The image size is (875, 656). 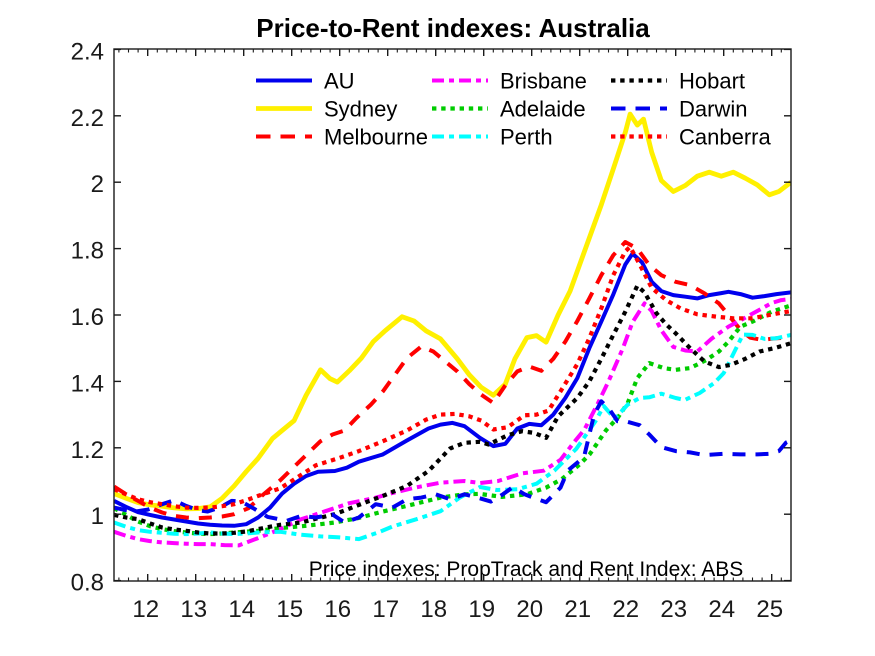 I want to click on svg-text: Melbourne, so click(x=376, y=137).